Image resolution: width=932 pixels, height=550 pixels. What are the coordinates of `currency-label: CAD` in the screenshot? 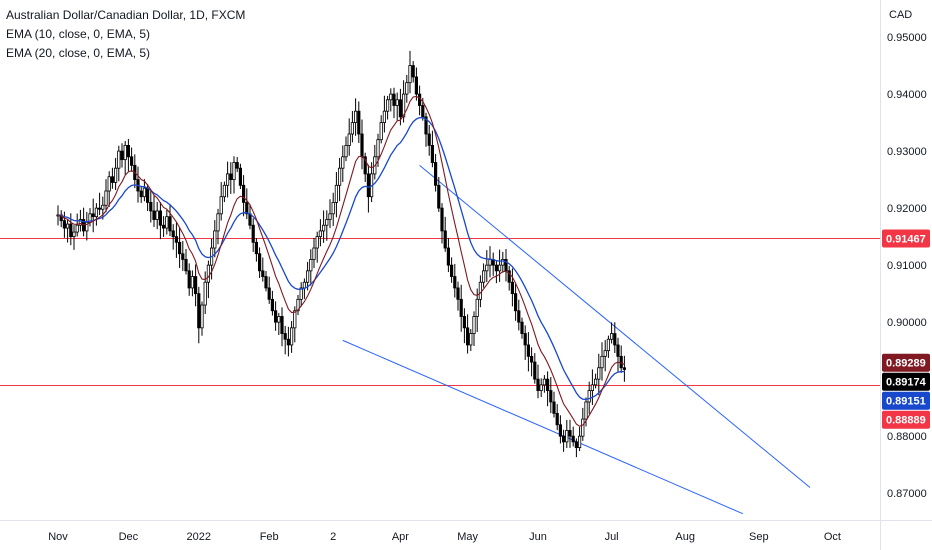 It's located at (900, 15).